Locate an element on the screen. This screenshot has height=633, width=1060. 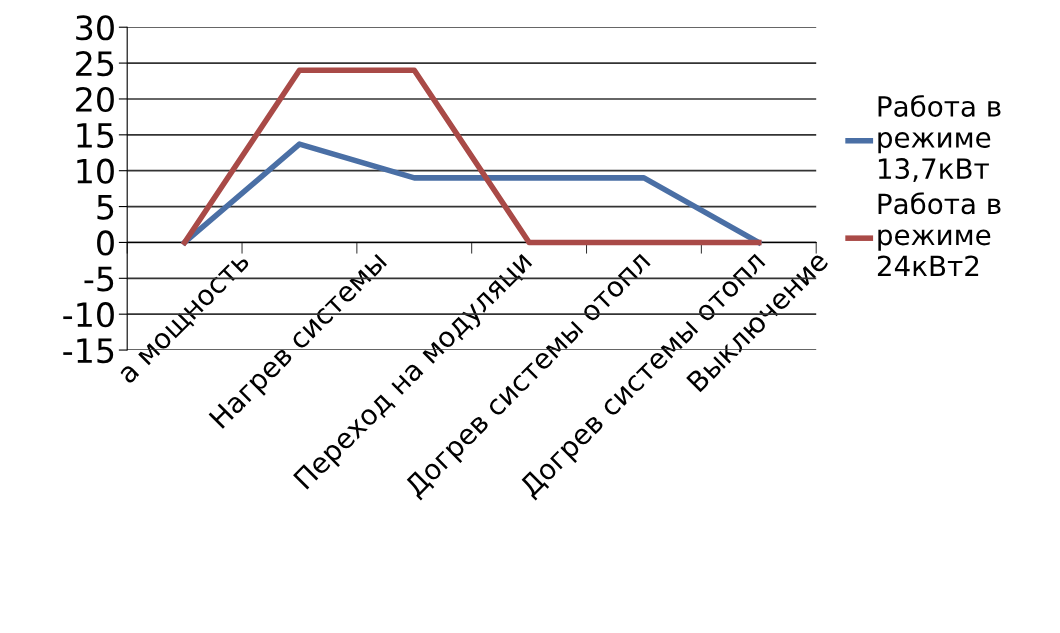
y-tick-label: -15 is located at coordinates (88, 351).